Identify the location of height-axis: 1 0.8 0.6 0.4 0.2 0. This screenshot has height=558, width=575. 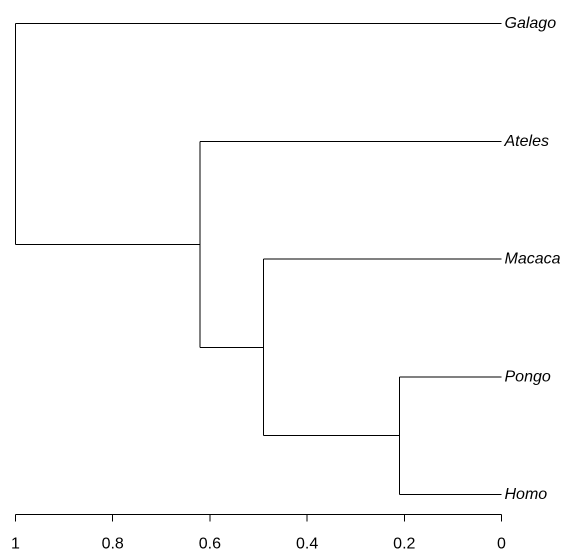
(258, 533).